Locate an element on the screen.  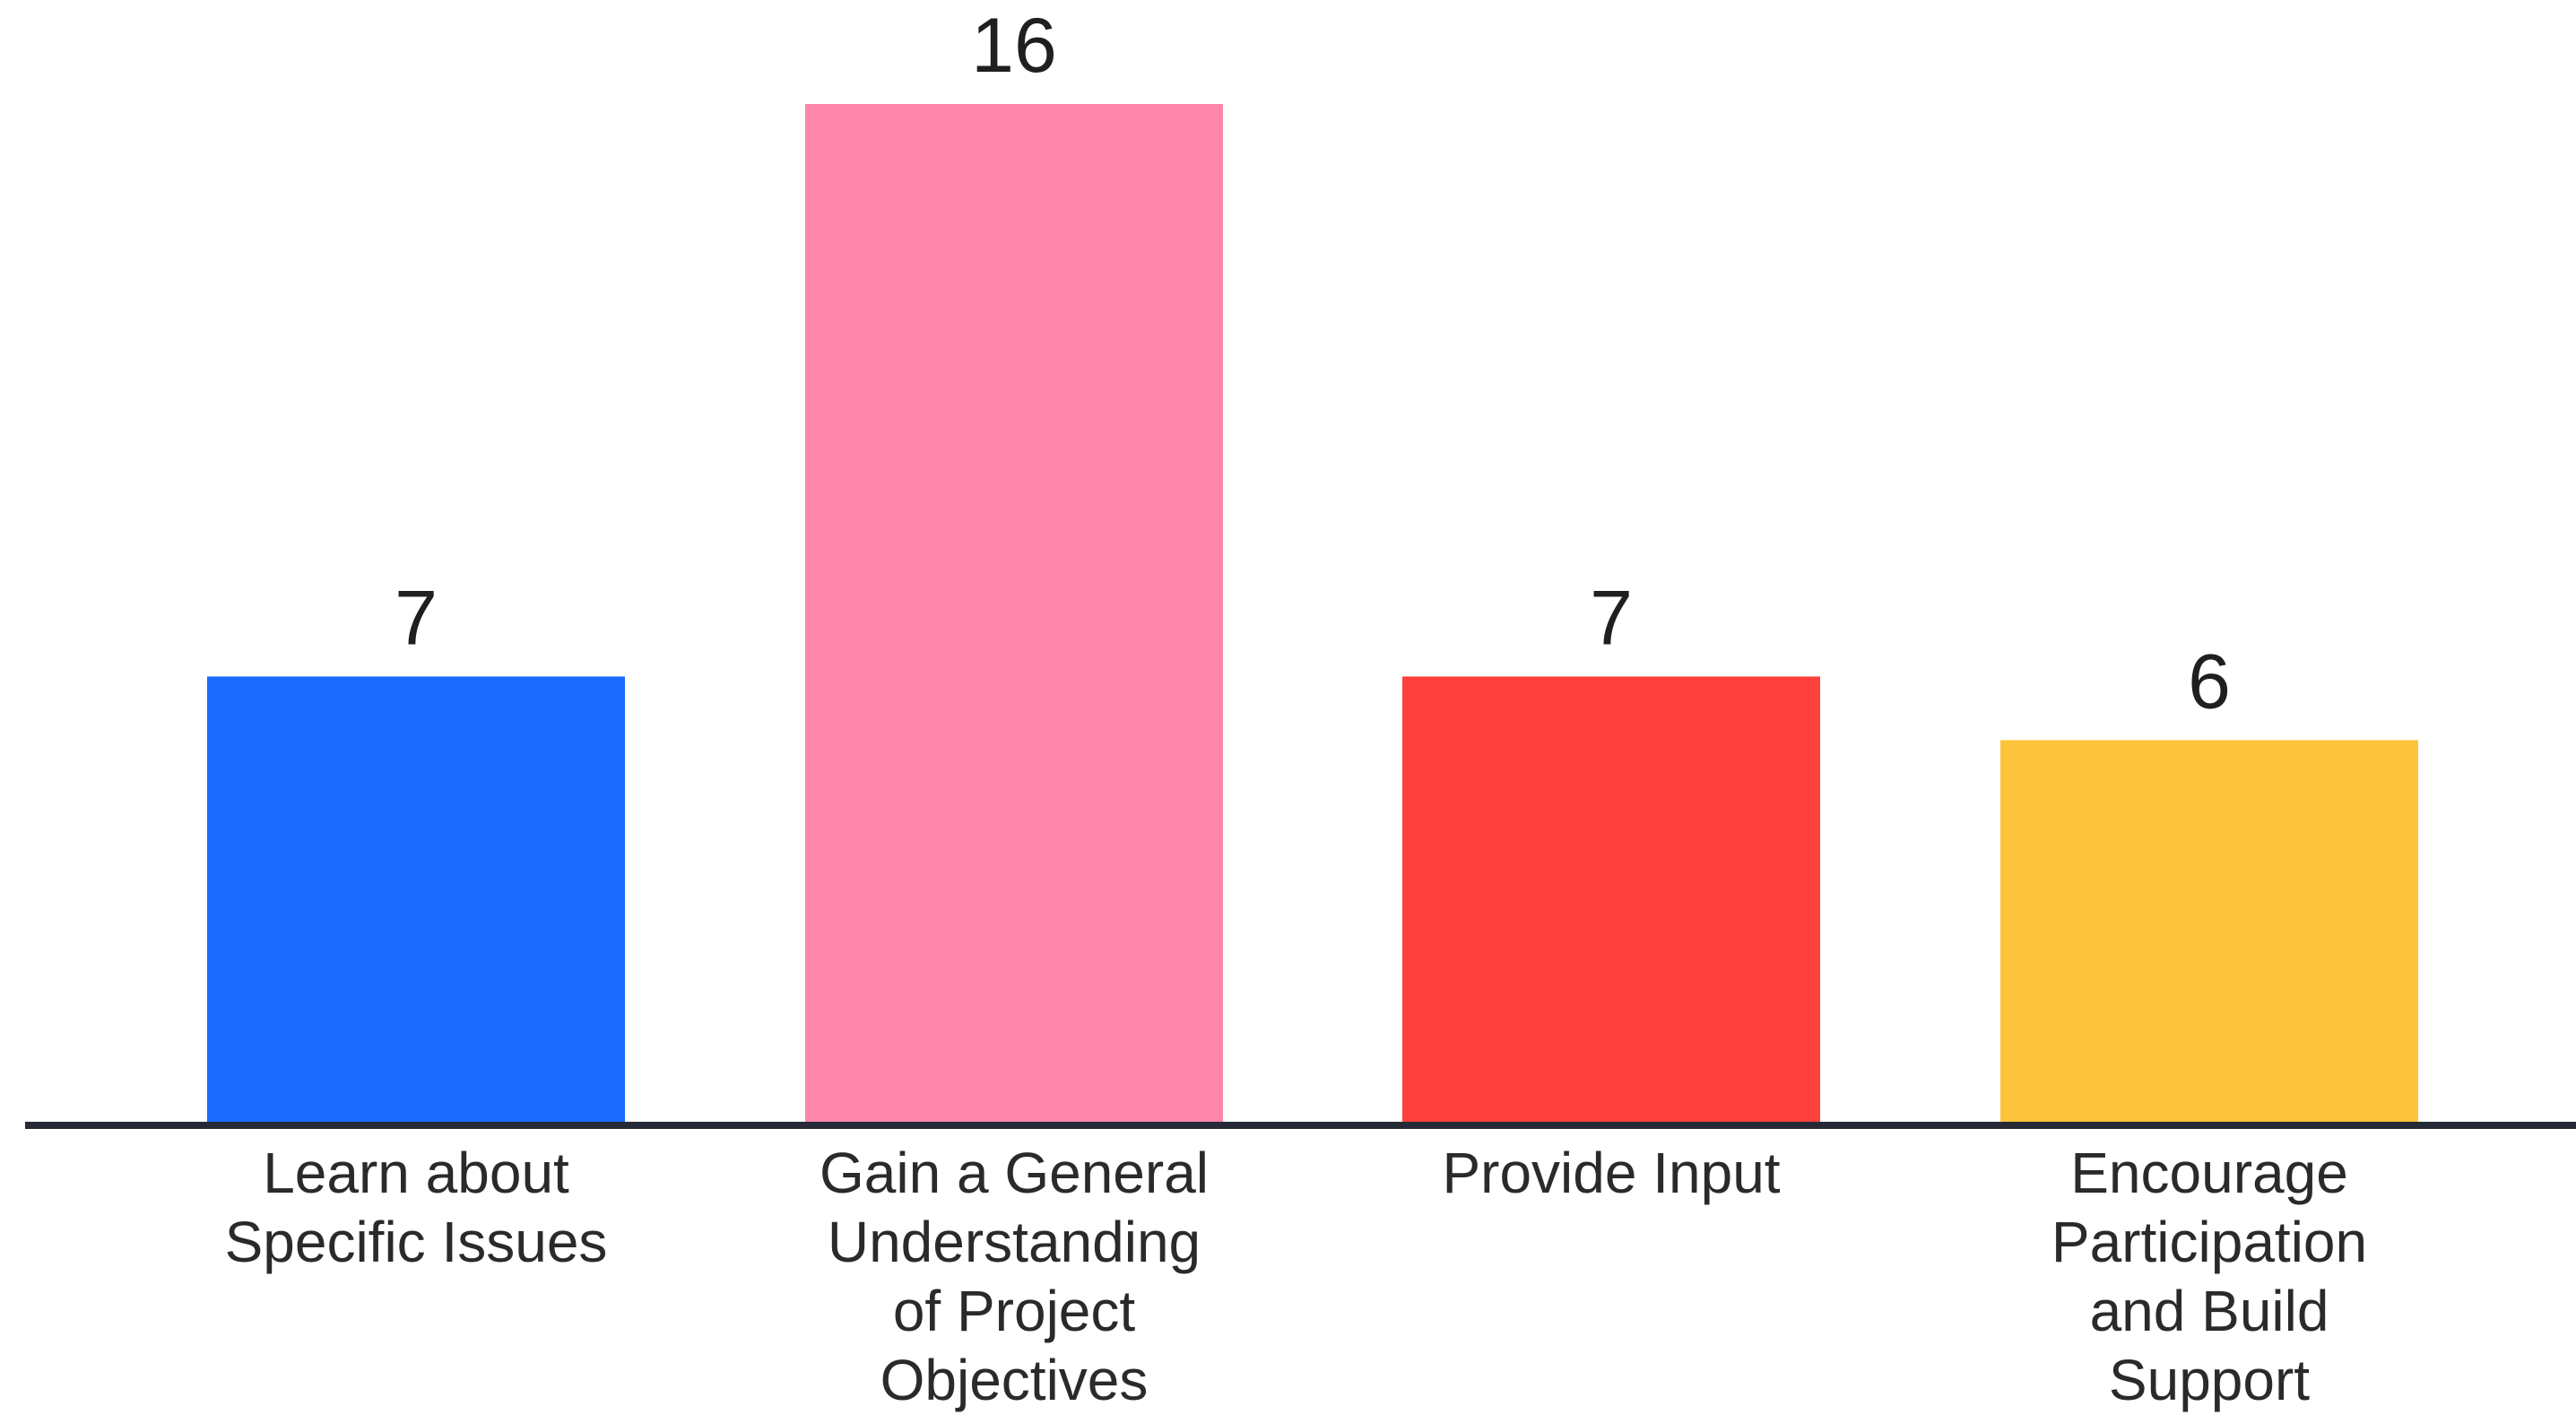
category-label-2-line-3: of Project is located at coordinates (1014, 1311).